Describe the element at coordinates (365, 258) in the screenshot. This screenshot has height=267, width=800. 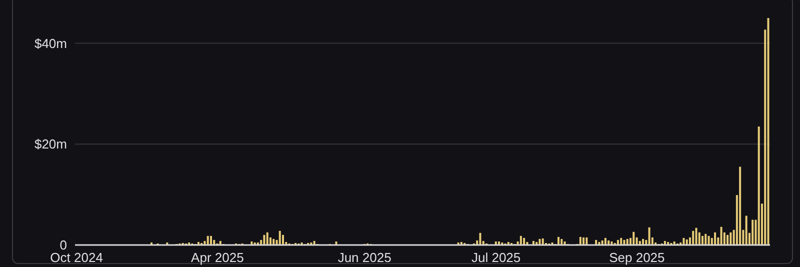
I see `x-tick-label: Jun 2025` at that location.